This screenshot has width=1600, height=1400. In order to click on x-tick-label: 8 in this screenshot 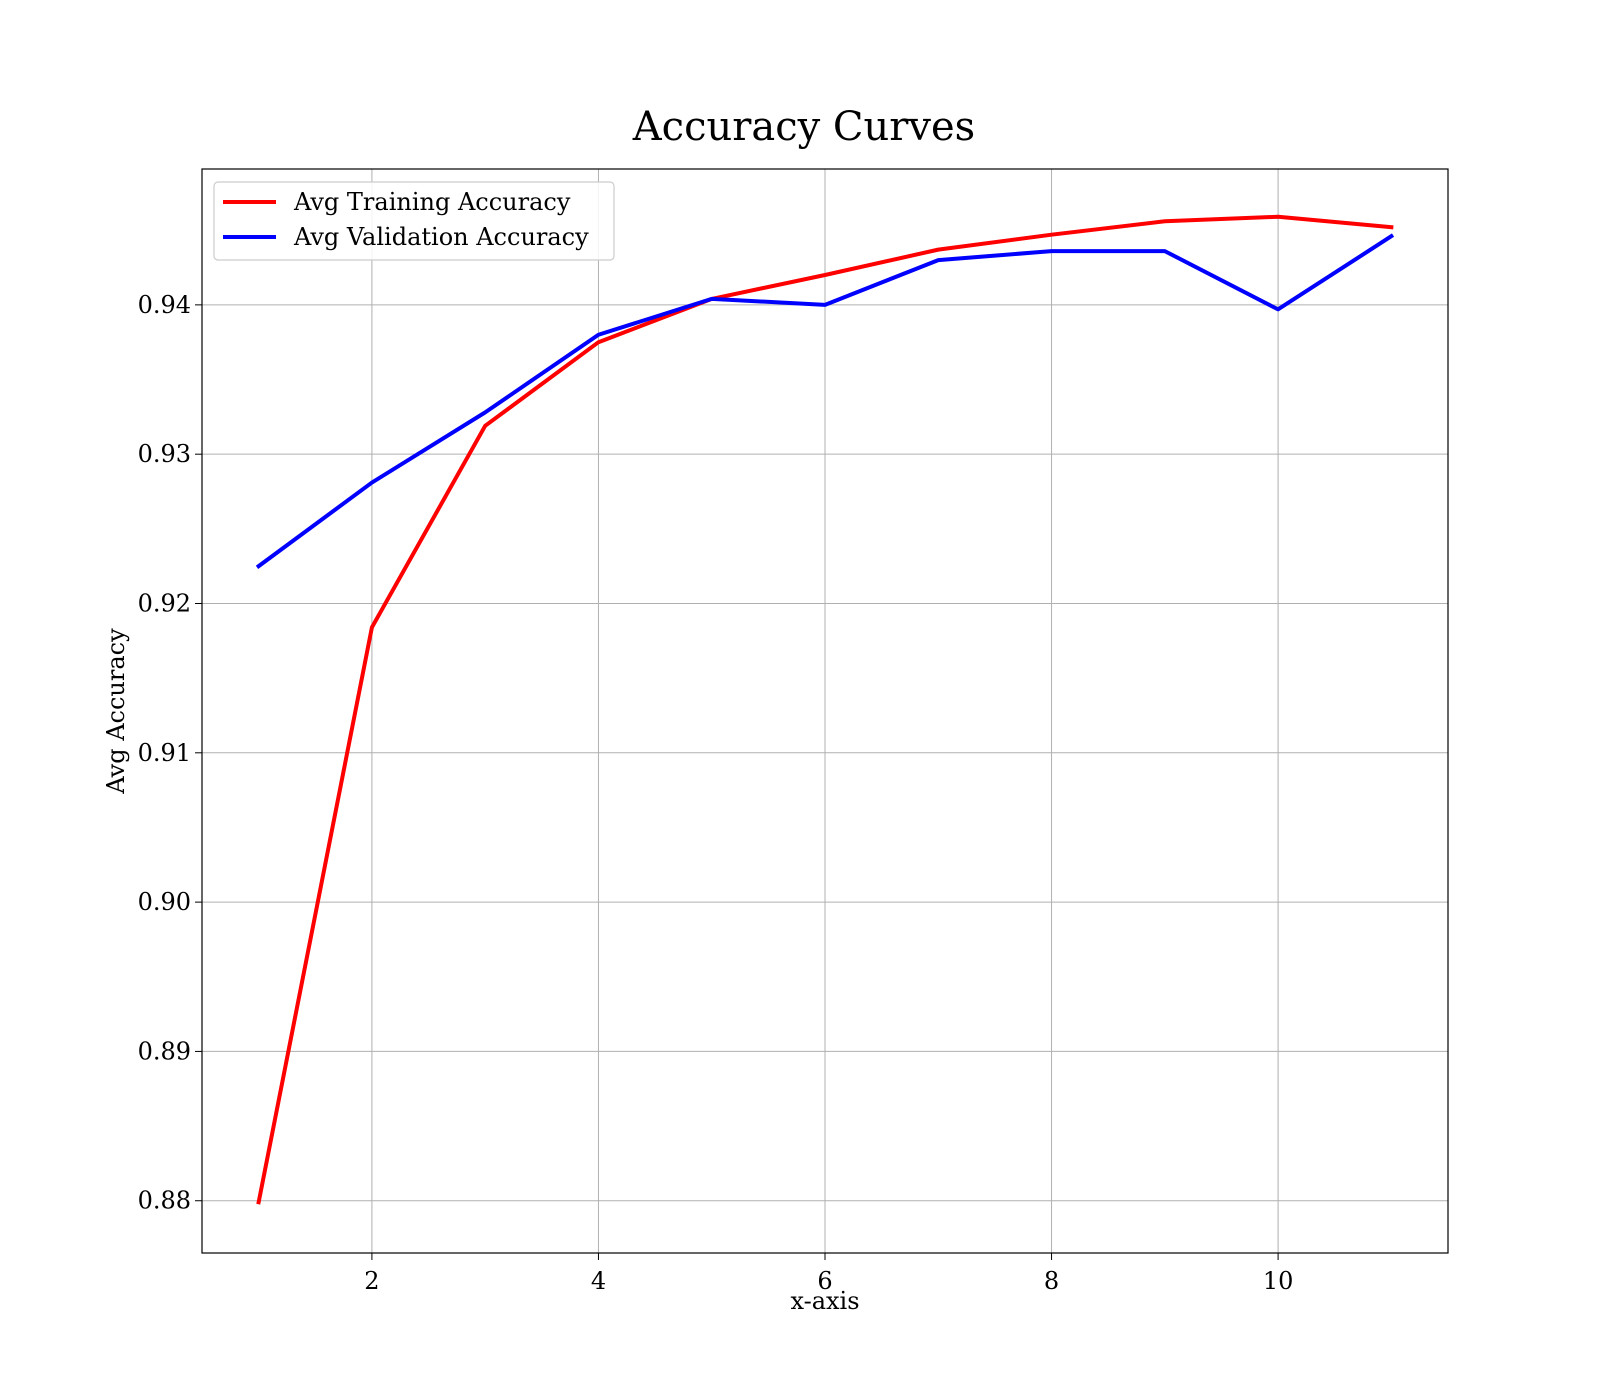, I will do `click(1051, 1281)`.